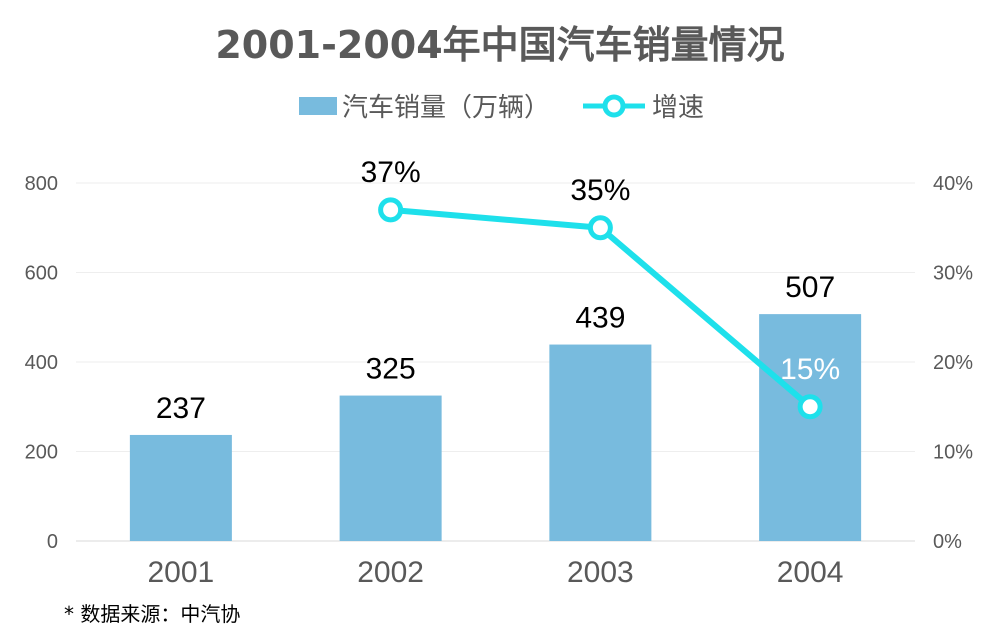  Describe the element at coordinates (810, 572) in the screenshot. I see `x-tick-label: 2004` at that location.